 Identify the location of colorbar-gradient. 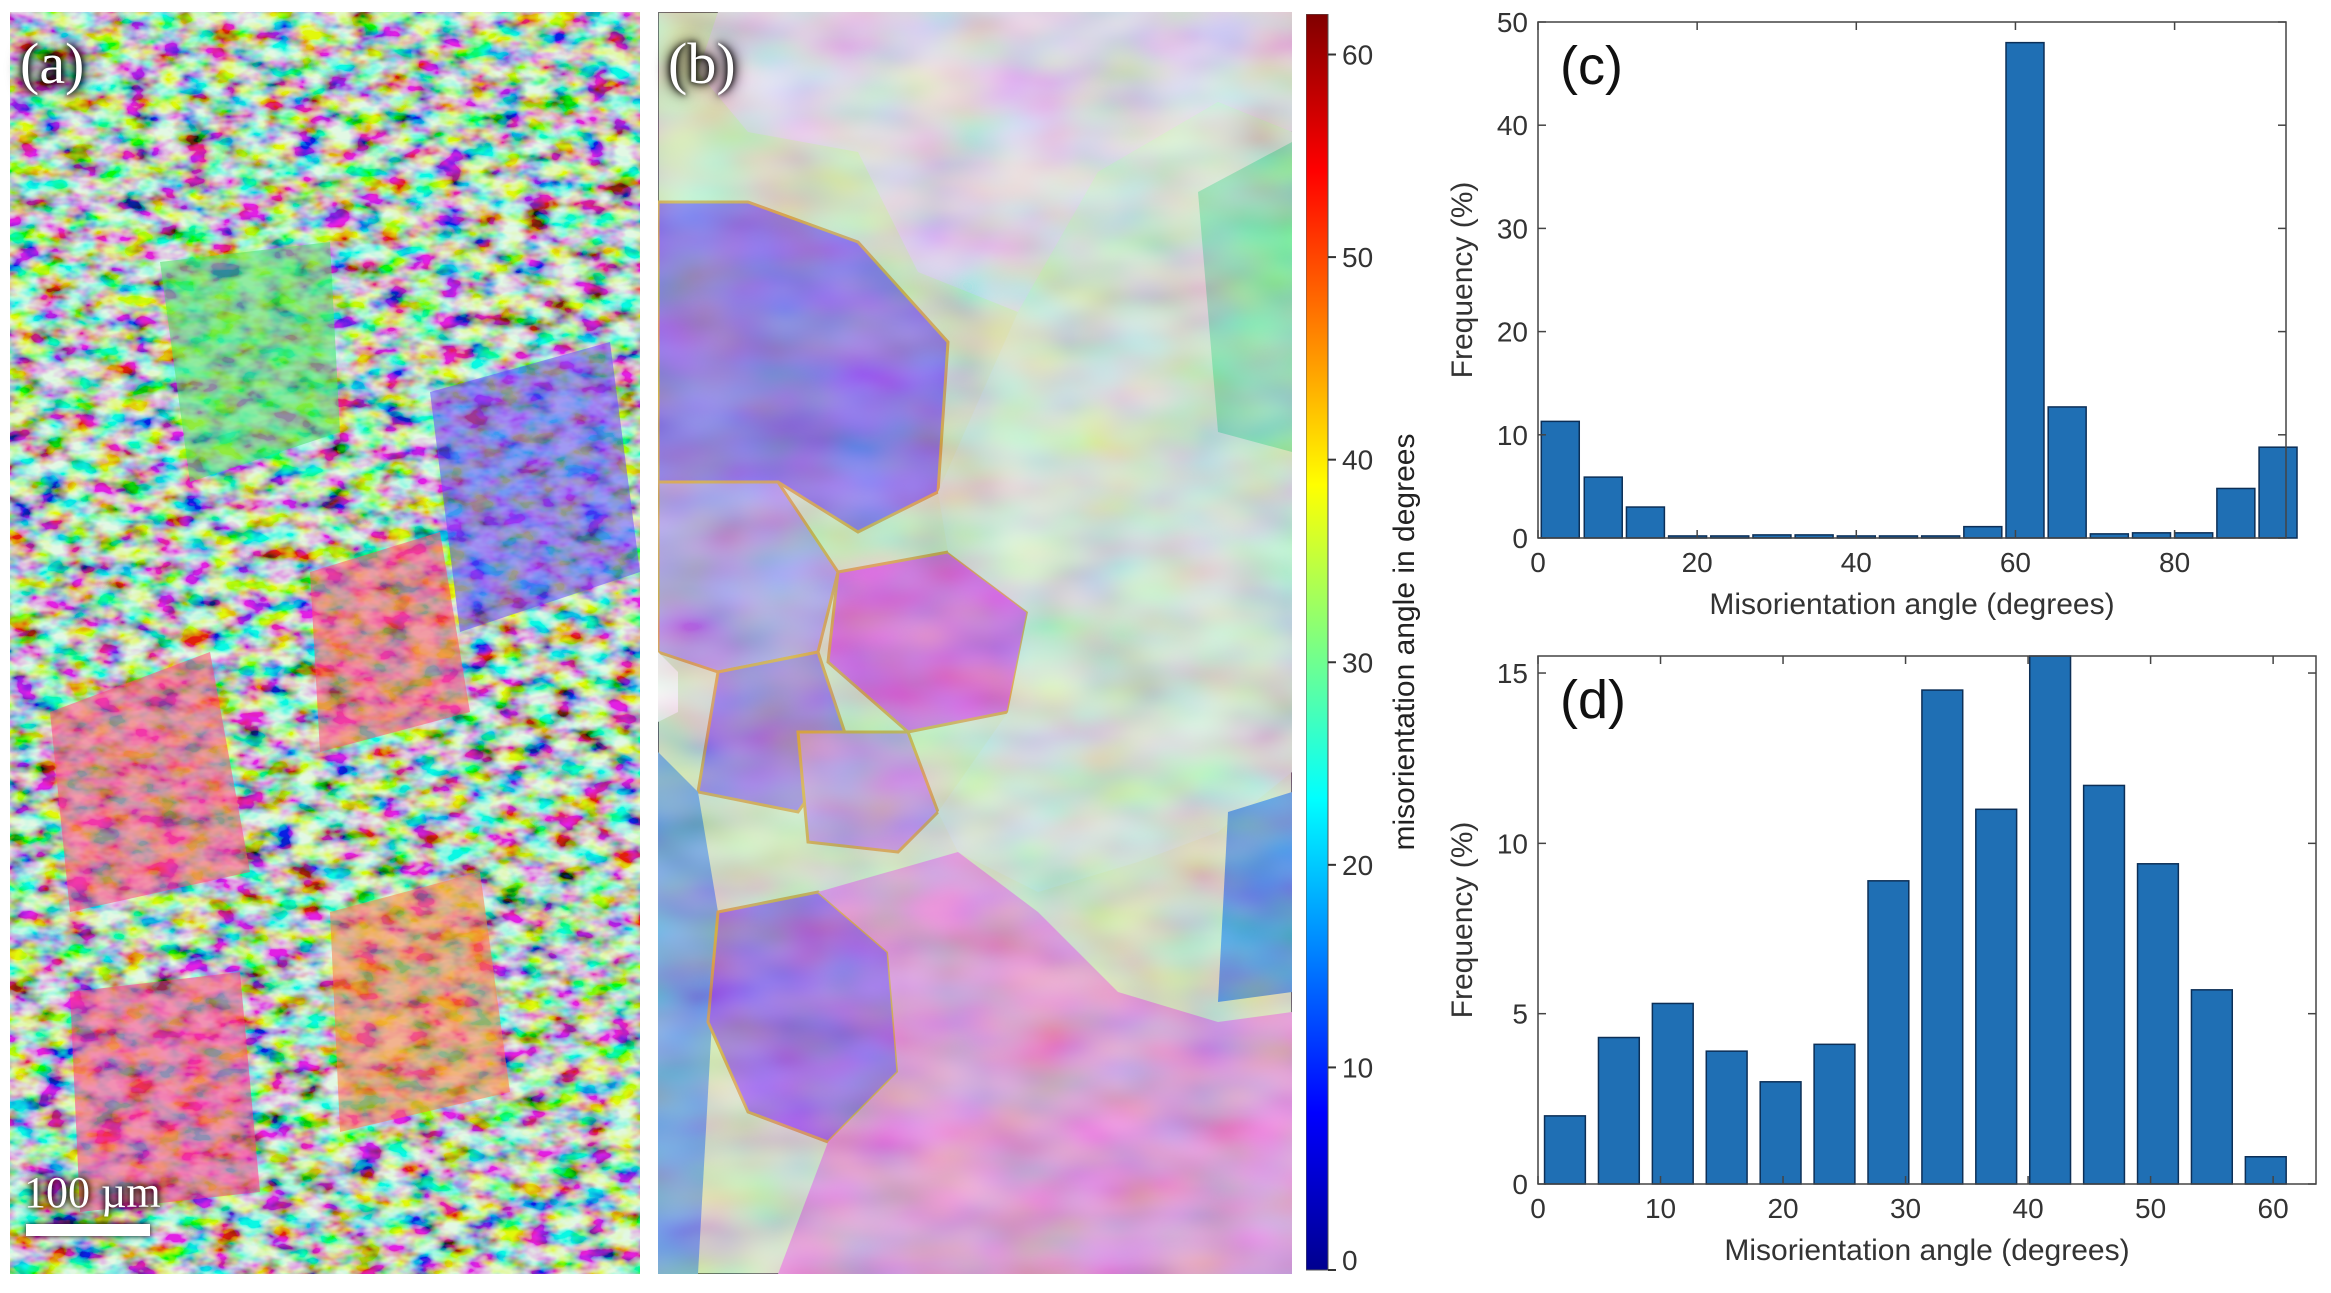
(1317, 642).